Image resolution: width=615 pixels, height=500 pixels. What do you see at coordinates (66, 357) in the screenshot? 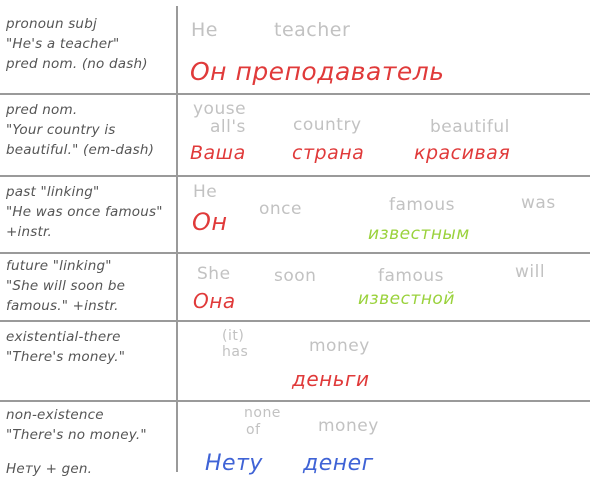
I see `note-line: "There's money."` at bounding box center [66, 357].